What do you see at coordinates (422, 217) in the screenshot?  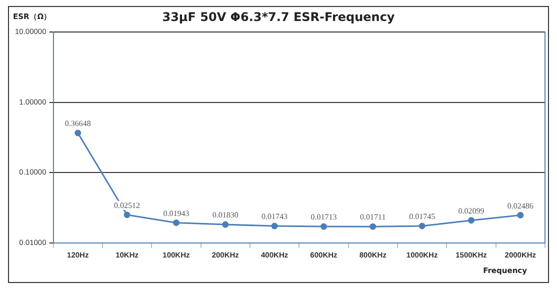 I see `data-label: 0.01745` at bounding box center [422, 217].